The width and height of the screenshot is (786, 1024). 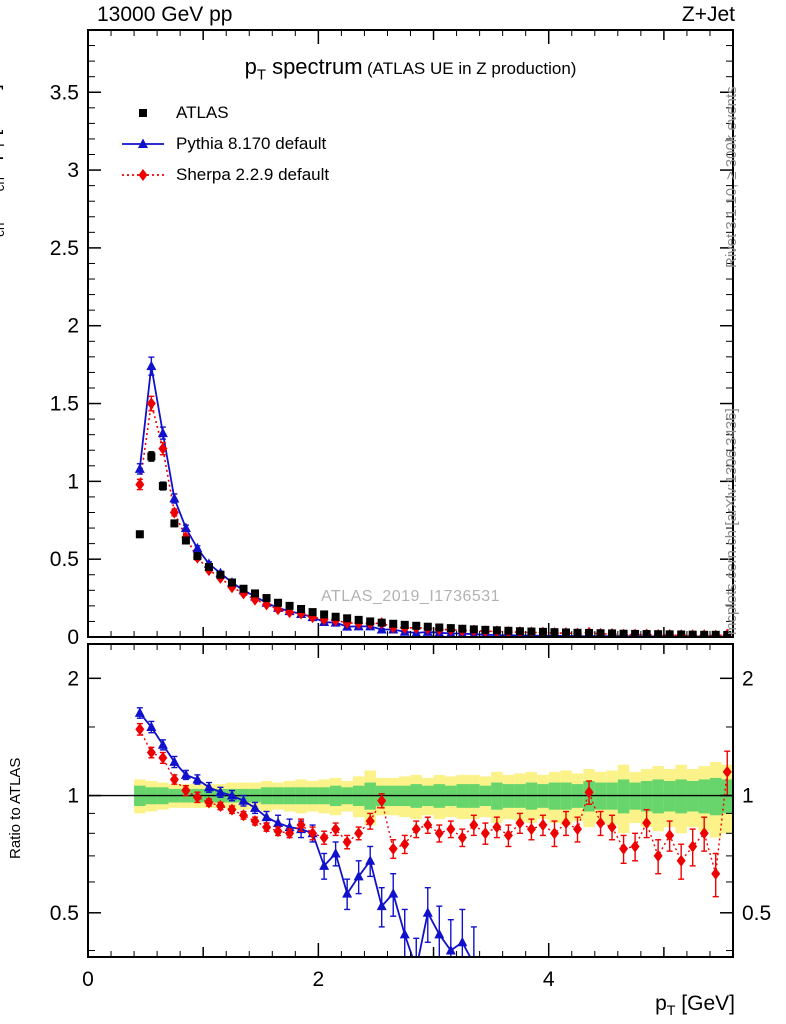 I want to click on title-symbol: p, so click(x=250, y=66).